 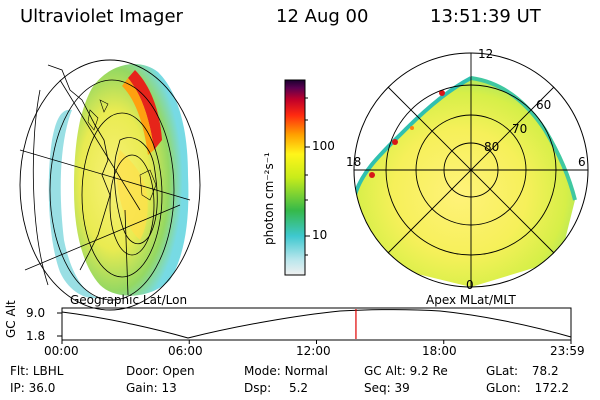 What do you see at coordinates (377, 388) in the screenshot?
I see `seq-label: Seq:` at bounding box center [377, 388].